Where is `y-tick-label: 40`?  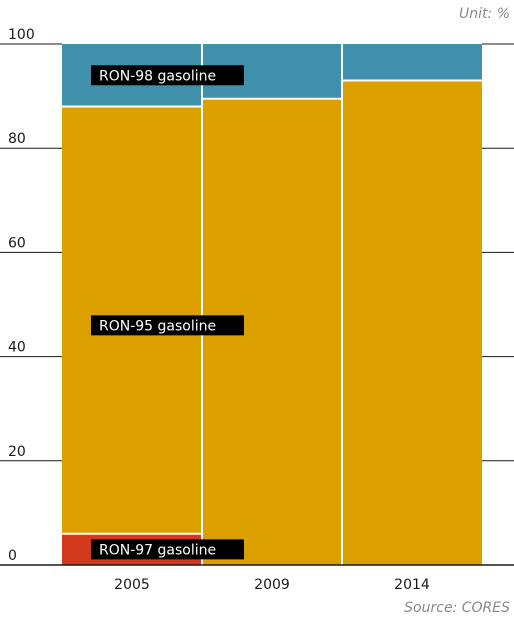
y-tick-label: 40 is located at coordinates (17, 348).